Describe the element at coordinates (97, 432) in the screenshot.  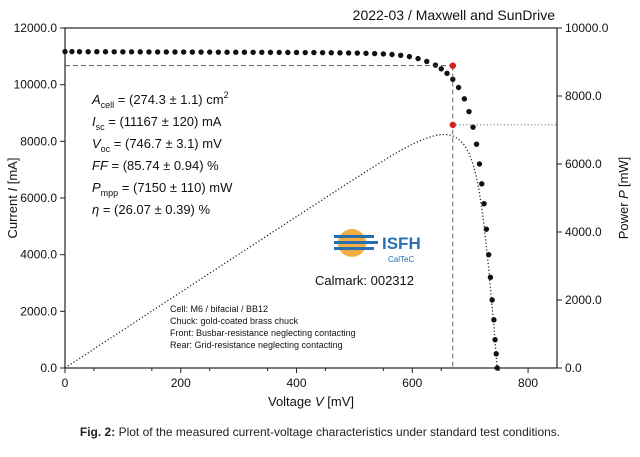
I see `caption-label: Fig. 2:` at that location.